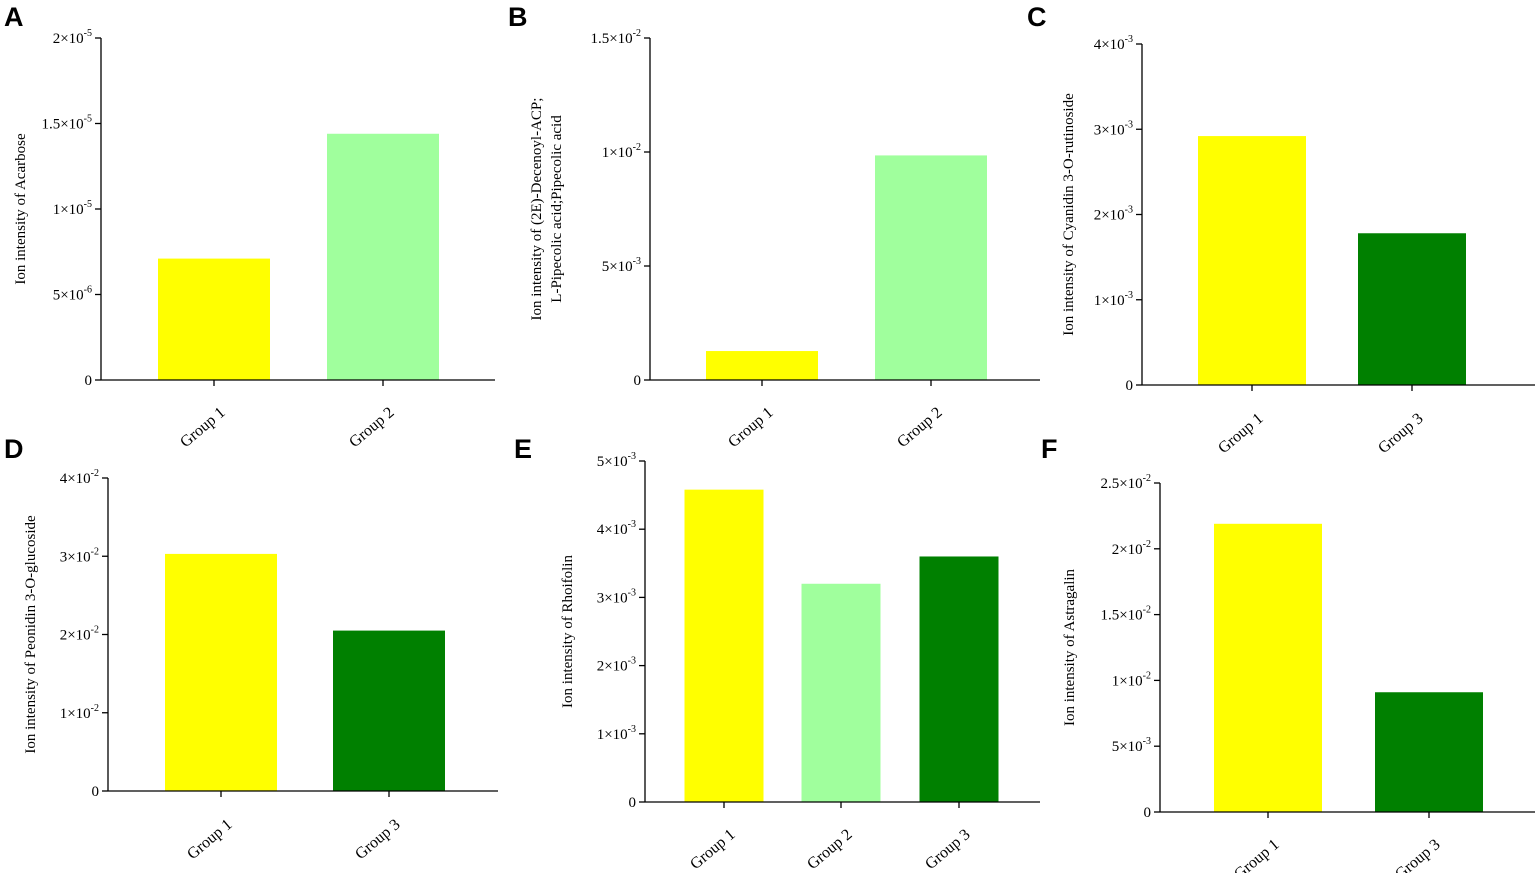  What do you see at coordinates (518, 17) in the screenshot?
I see `panel-letter: B` at bounding box center [518, 17].